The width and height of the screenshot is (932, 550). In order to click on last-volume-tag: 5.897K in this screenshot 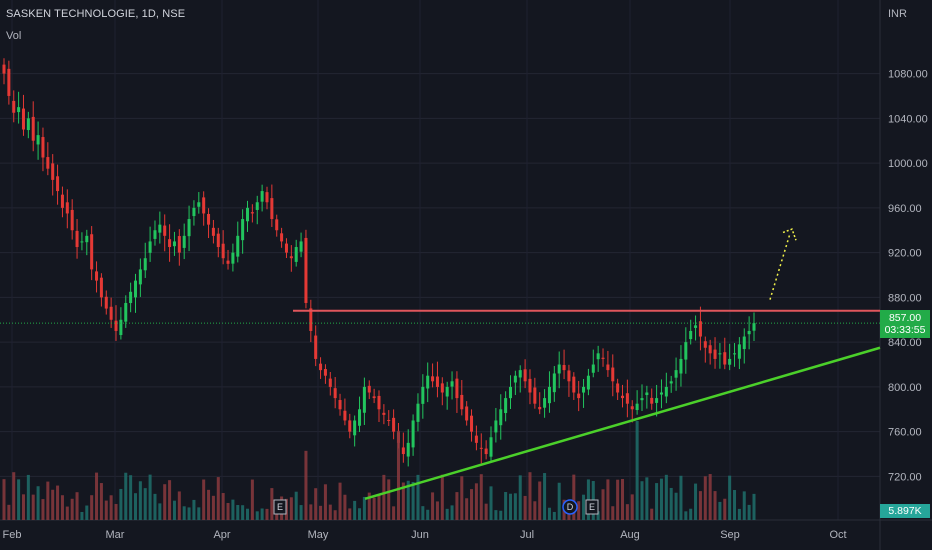, I will do `click(905, 511)`.